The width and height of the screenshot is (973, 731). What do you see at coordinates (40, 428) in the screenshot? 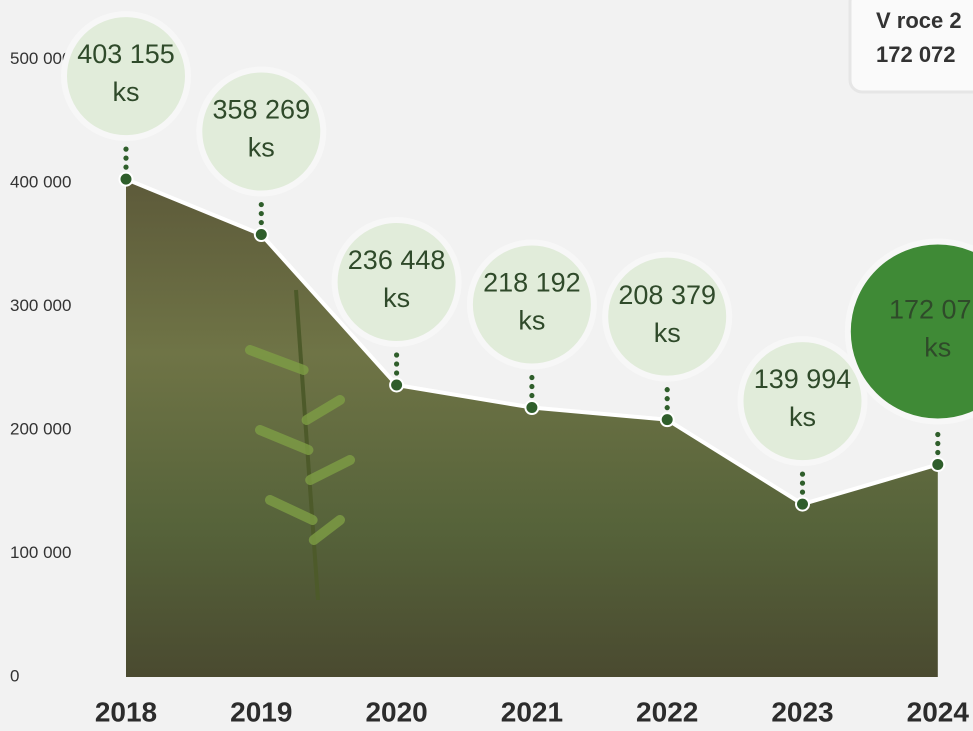
I see `y-tick-label: 200 000` at bounding box center [40, 428].